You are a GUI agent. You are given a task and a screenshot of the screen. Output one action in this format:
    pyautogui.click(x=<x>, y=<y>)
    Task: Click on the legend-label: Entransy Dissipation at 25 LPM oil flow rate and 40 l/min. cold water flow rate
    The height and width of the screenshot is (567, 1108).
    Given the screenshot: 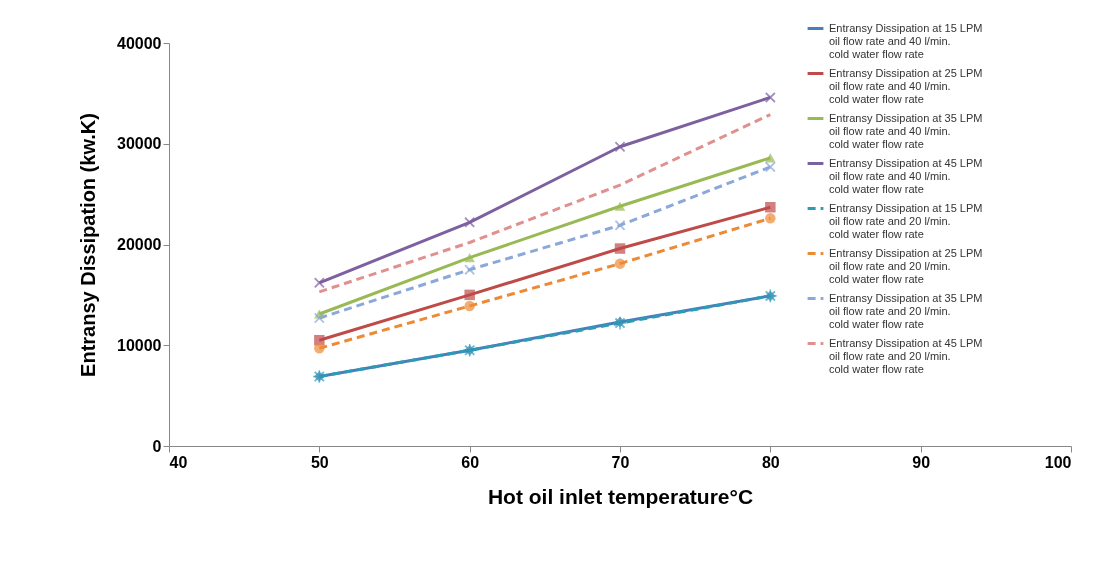 What is the action you would take?
    pyautogui.click(x=906, y=85)
    